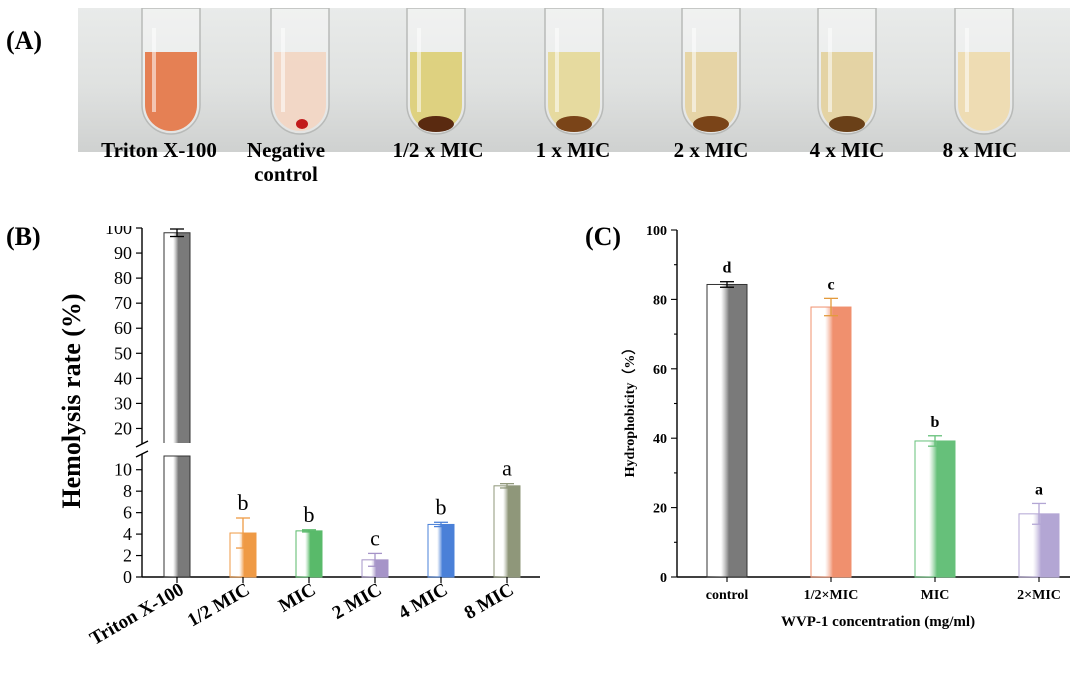  Describe the element at coordinates (127, 556) in the screenshot. I see `y-tick-label: 2` at that location.